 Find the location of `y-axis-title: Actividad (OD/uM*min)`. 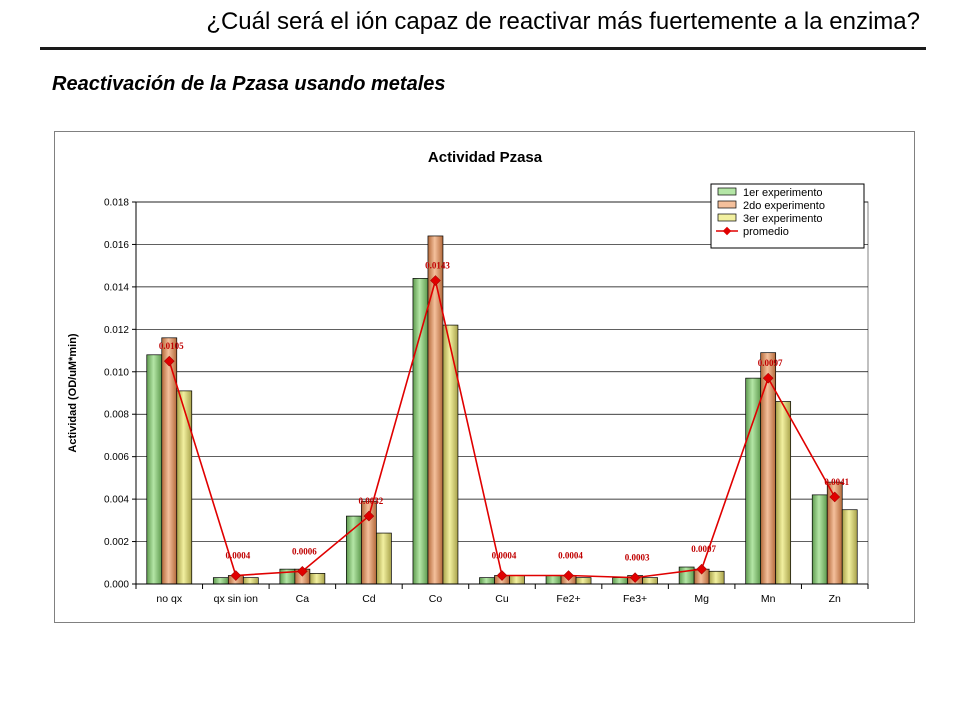

y-axis-title: Actividad (OD/uM*min) is located at coordinates (73, 393).